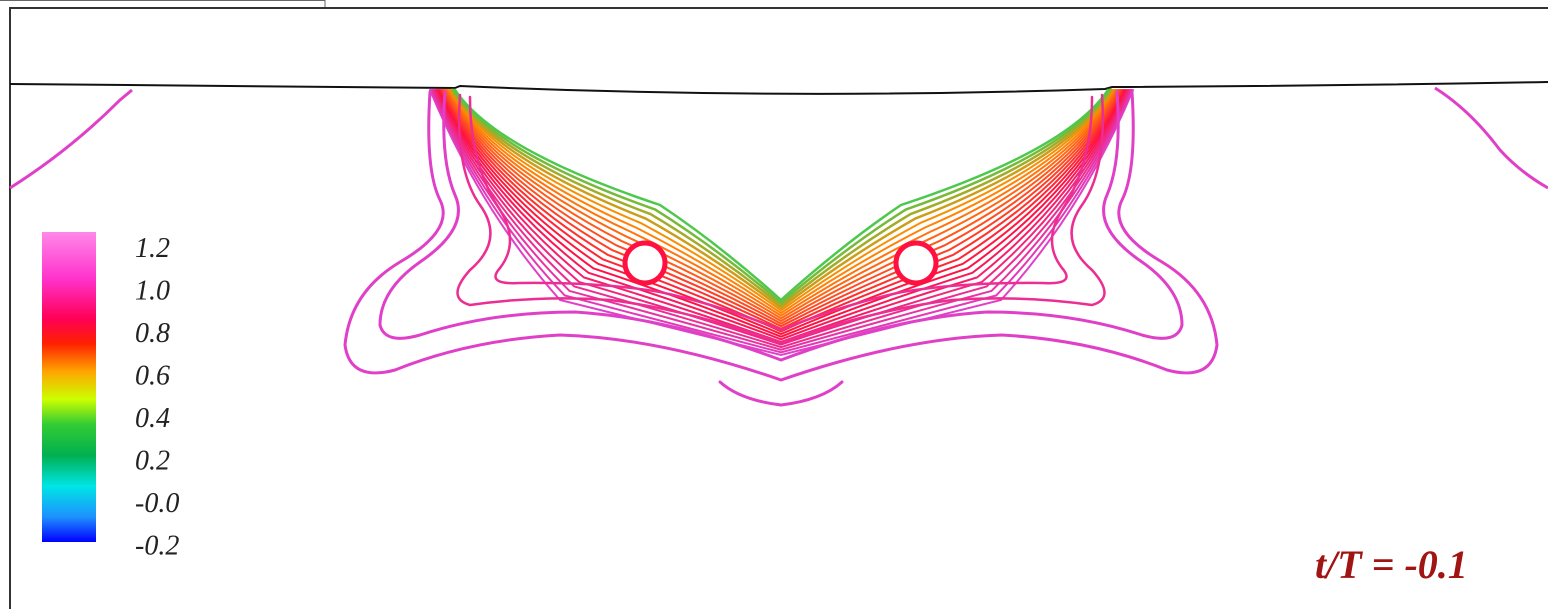 This screenshot has width=1548, height=609. Describe the element at coordinates (152, 333) in the screenshot. I see `legend-tick-label: 0.8` at that location.